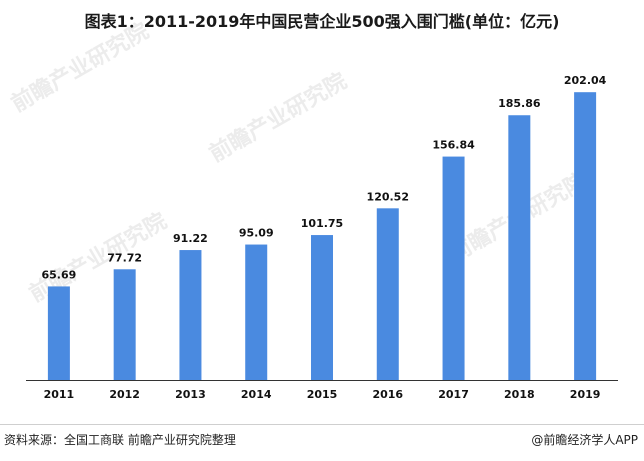  What do you see at coordinates (519, 247) in the screenshot?
I see `bar-2018` at bounding box center [519, 247].